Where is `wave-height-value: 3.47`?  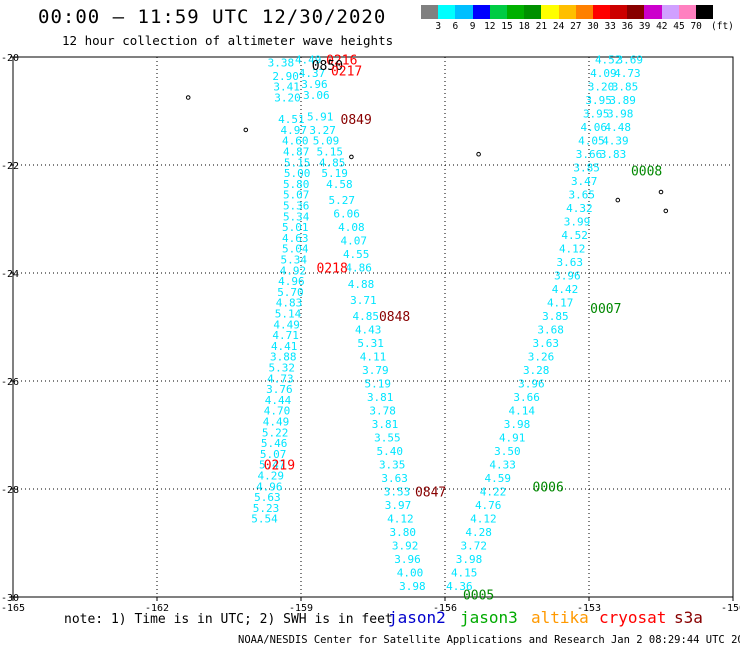
wave-height-value: 3.47 is located at coordinates (584, 181).